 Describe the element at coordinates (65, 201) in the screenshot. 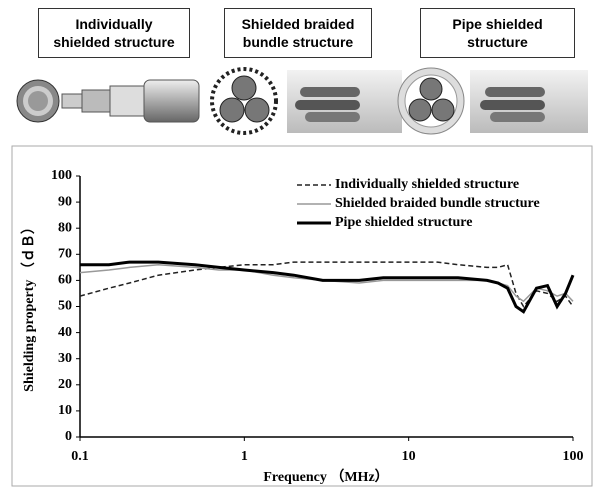

I see `y-tick-label: 90` at that location.